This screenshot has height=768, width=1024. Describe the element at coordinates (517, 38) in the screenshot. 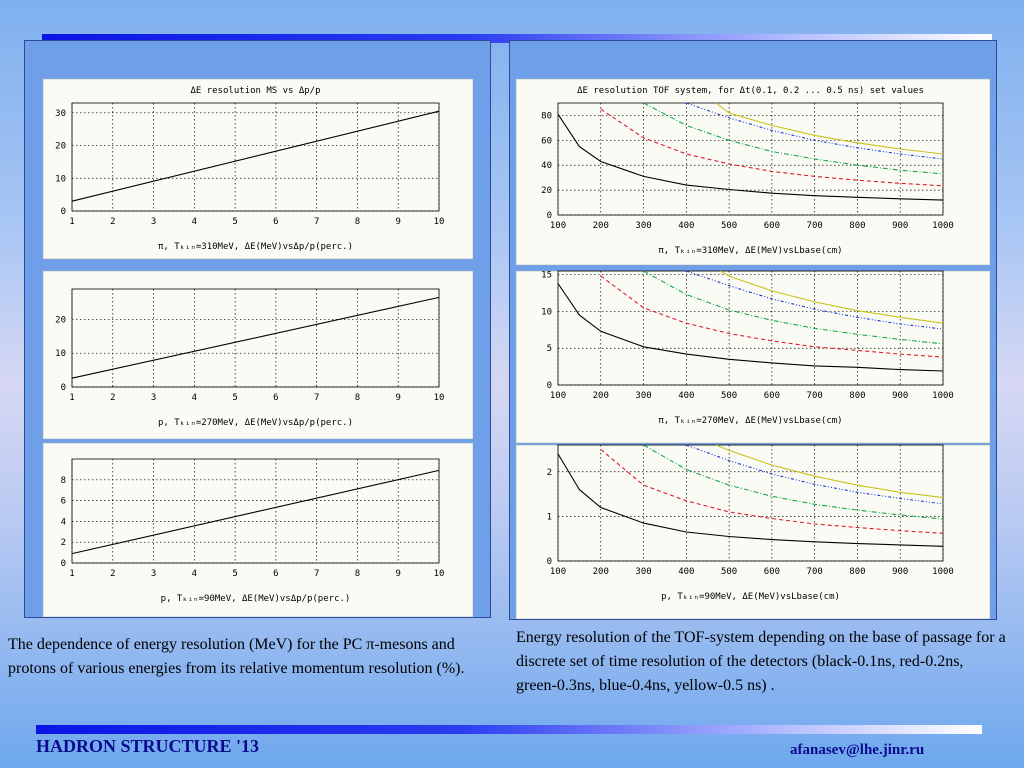

I see `top-accent-bar` at that location.